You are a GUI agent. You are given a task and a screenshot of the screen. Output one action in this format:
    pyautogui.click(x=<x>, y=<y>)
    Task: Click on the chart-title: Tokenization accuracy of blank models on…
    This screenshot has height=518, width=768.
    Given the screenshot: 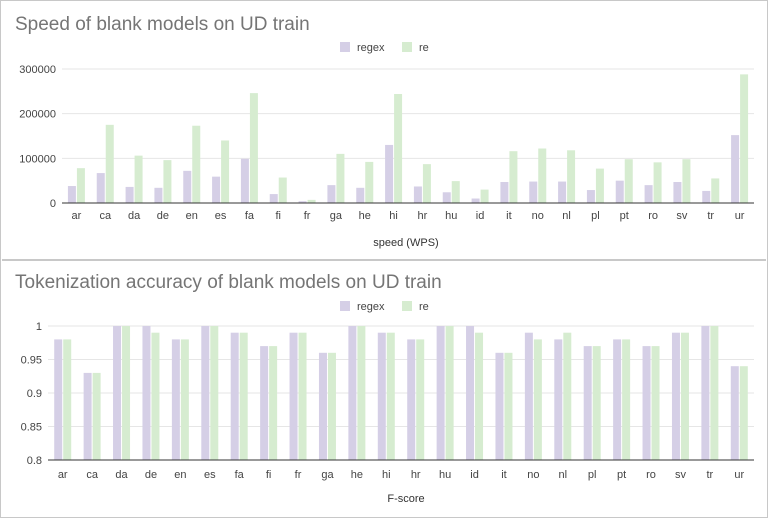 What is the action you would take?
    pyautogui.click(x=228, y=282)
    